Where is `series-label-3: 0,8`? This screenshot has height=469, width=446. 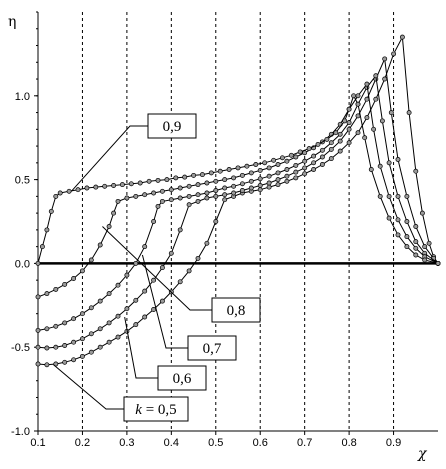
series-label-3: 0,8 is located at coordinates (181, 274).